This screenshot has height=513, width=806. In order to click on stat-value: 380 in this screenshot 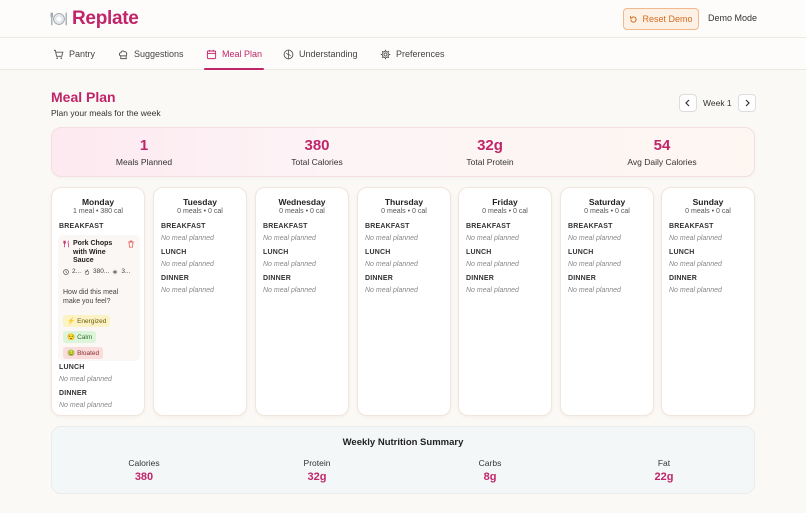, I will do `click(317, 145)`.